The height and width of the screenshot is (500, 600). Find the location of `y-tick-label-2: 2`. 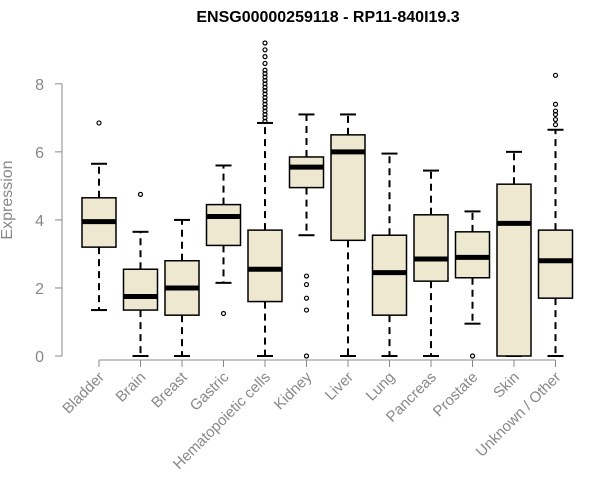

y-tick-label-2: 2 is located at coordinates (39, 289).